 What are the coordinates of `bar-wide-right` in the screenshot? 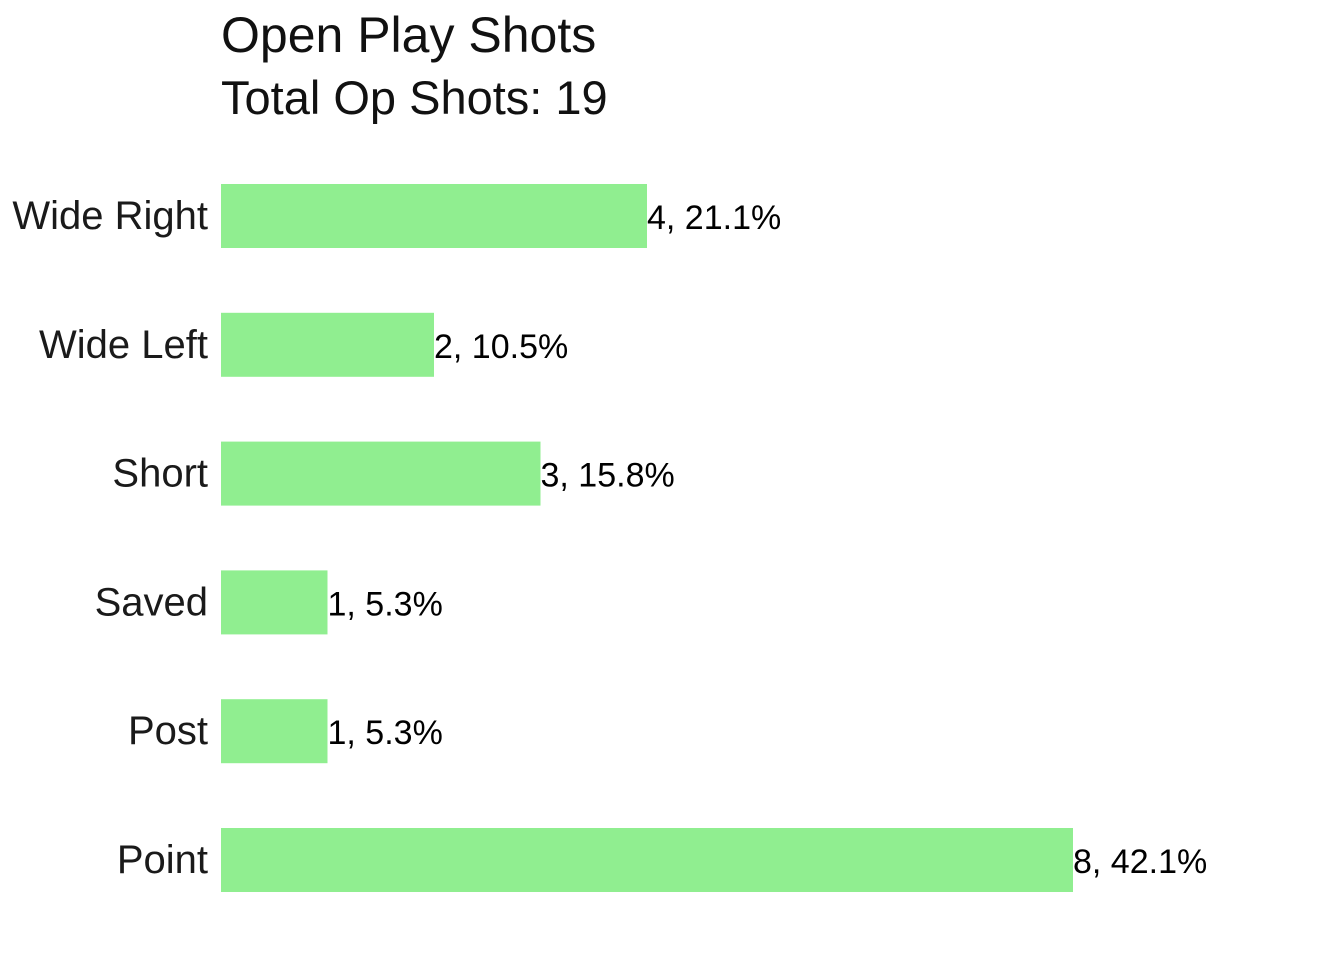 It's located at (434, 216).